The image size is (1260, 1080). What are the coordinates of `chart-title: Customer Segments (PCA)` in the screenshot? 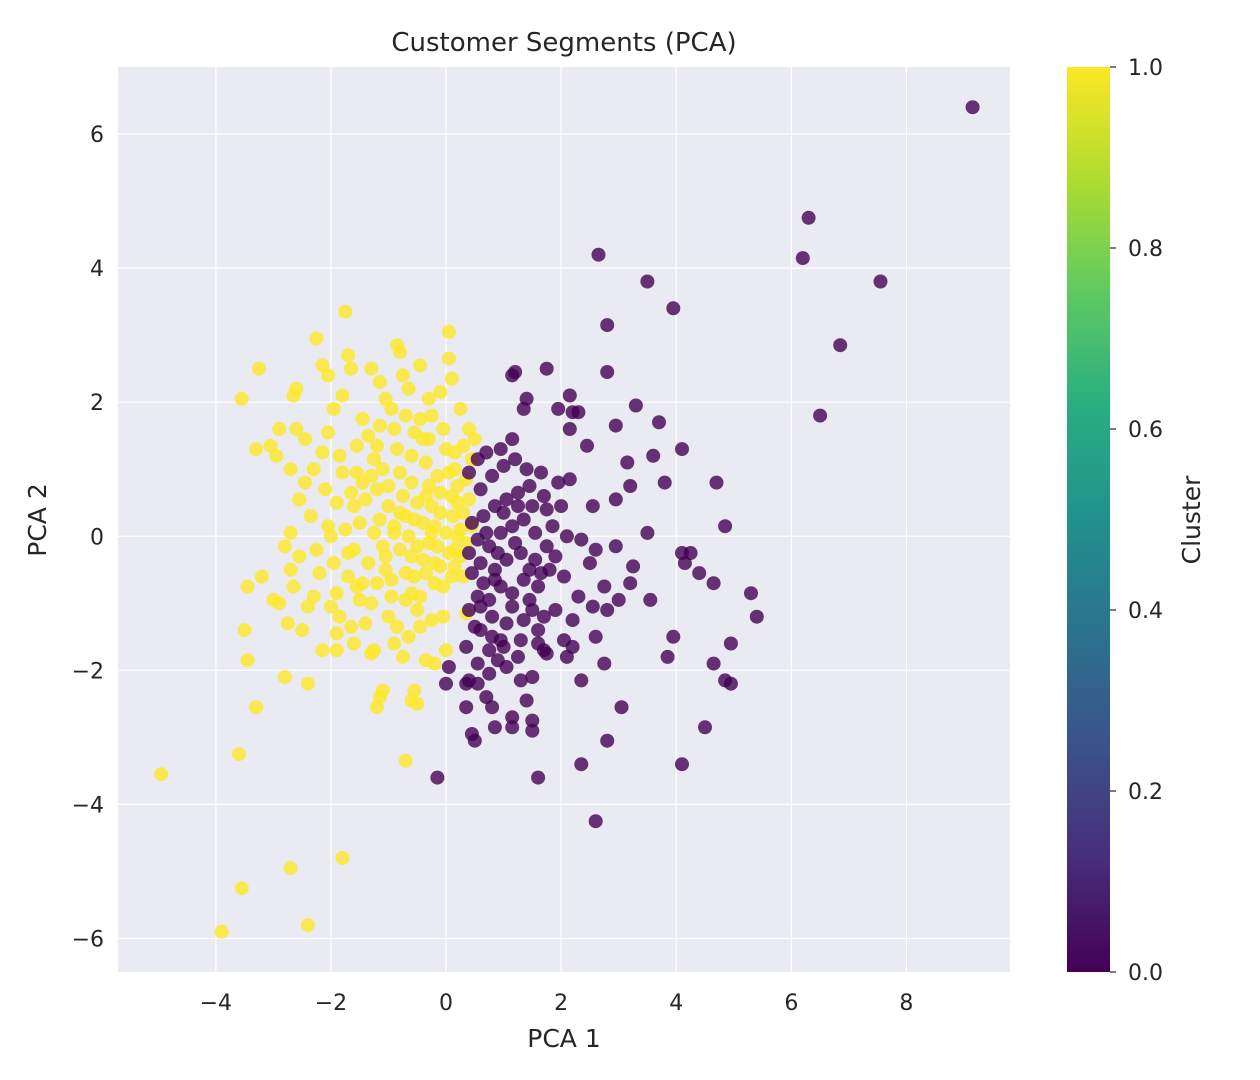 It's located at (563, 43).